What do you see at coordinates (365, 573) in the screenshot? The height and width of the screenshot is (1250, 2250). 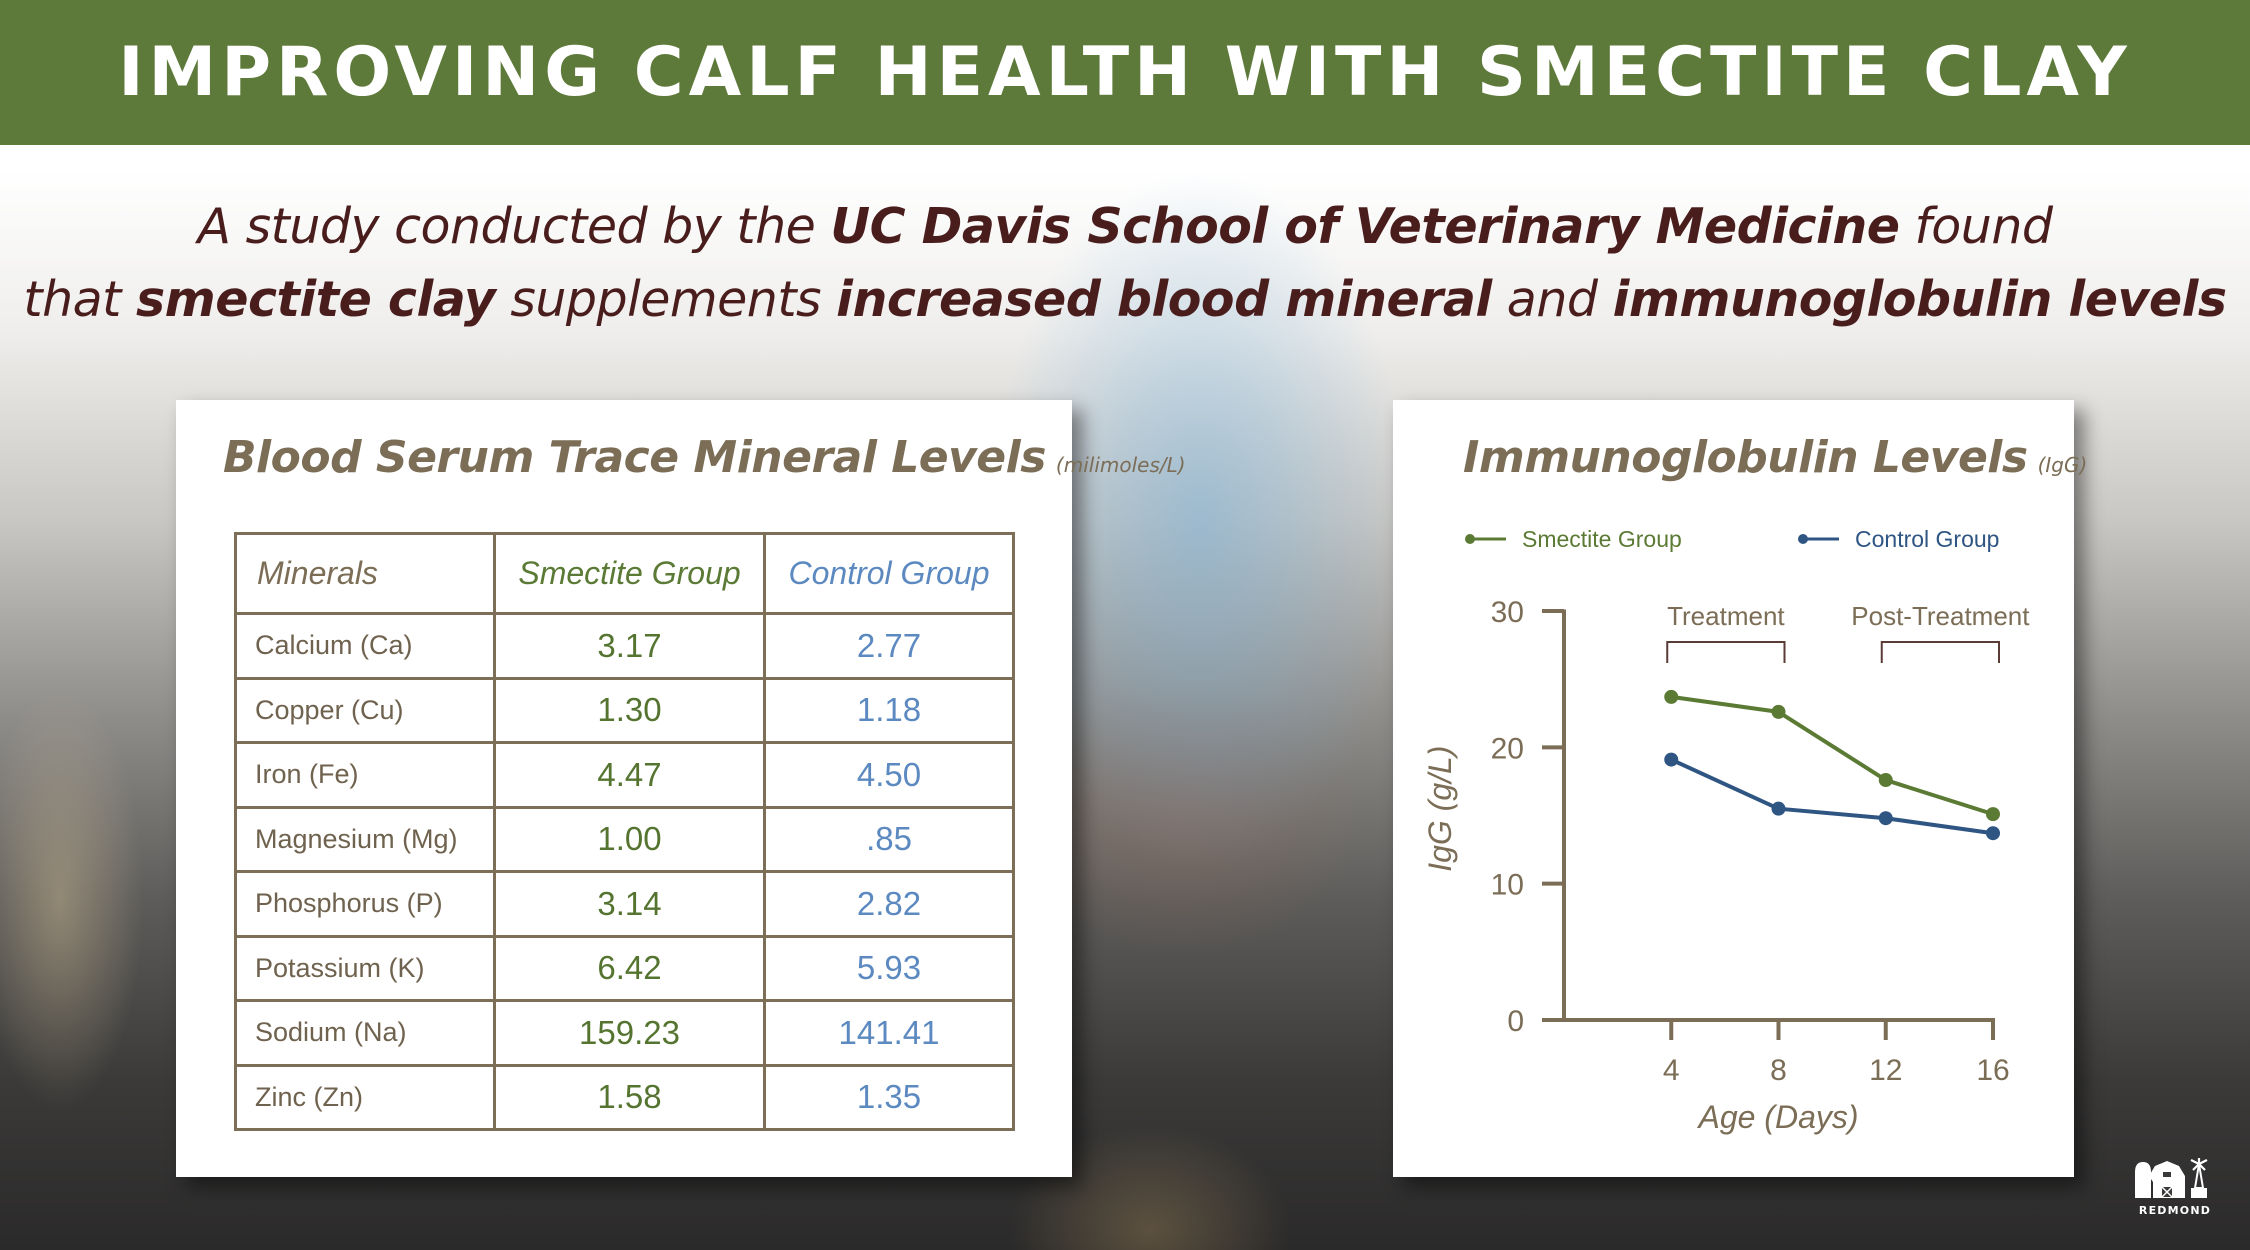 I see `column-header-minerals: Minerals` at bounding box center [365, 573].